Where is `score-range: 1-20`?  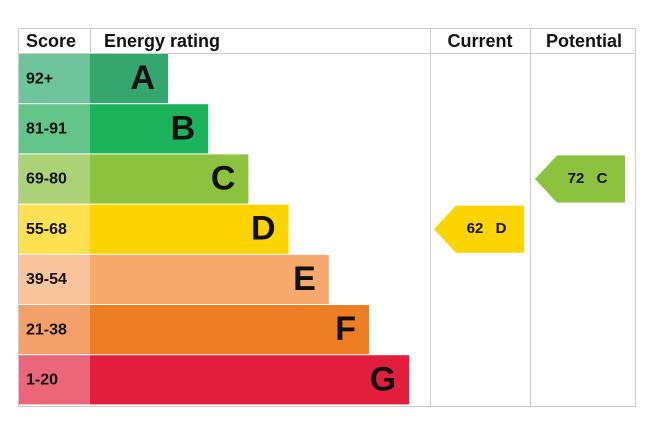
score-range: 1-20 is located at coordinates (42, 380).